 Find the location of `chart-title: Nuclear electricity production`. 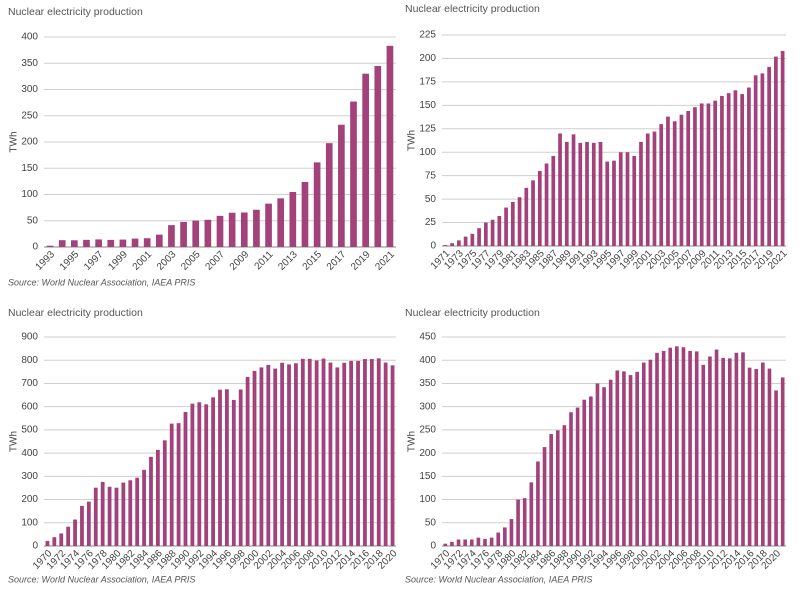

chart-title: Nuclear electricity production is located at coordinates (472, 313).